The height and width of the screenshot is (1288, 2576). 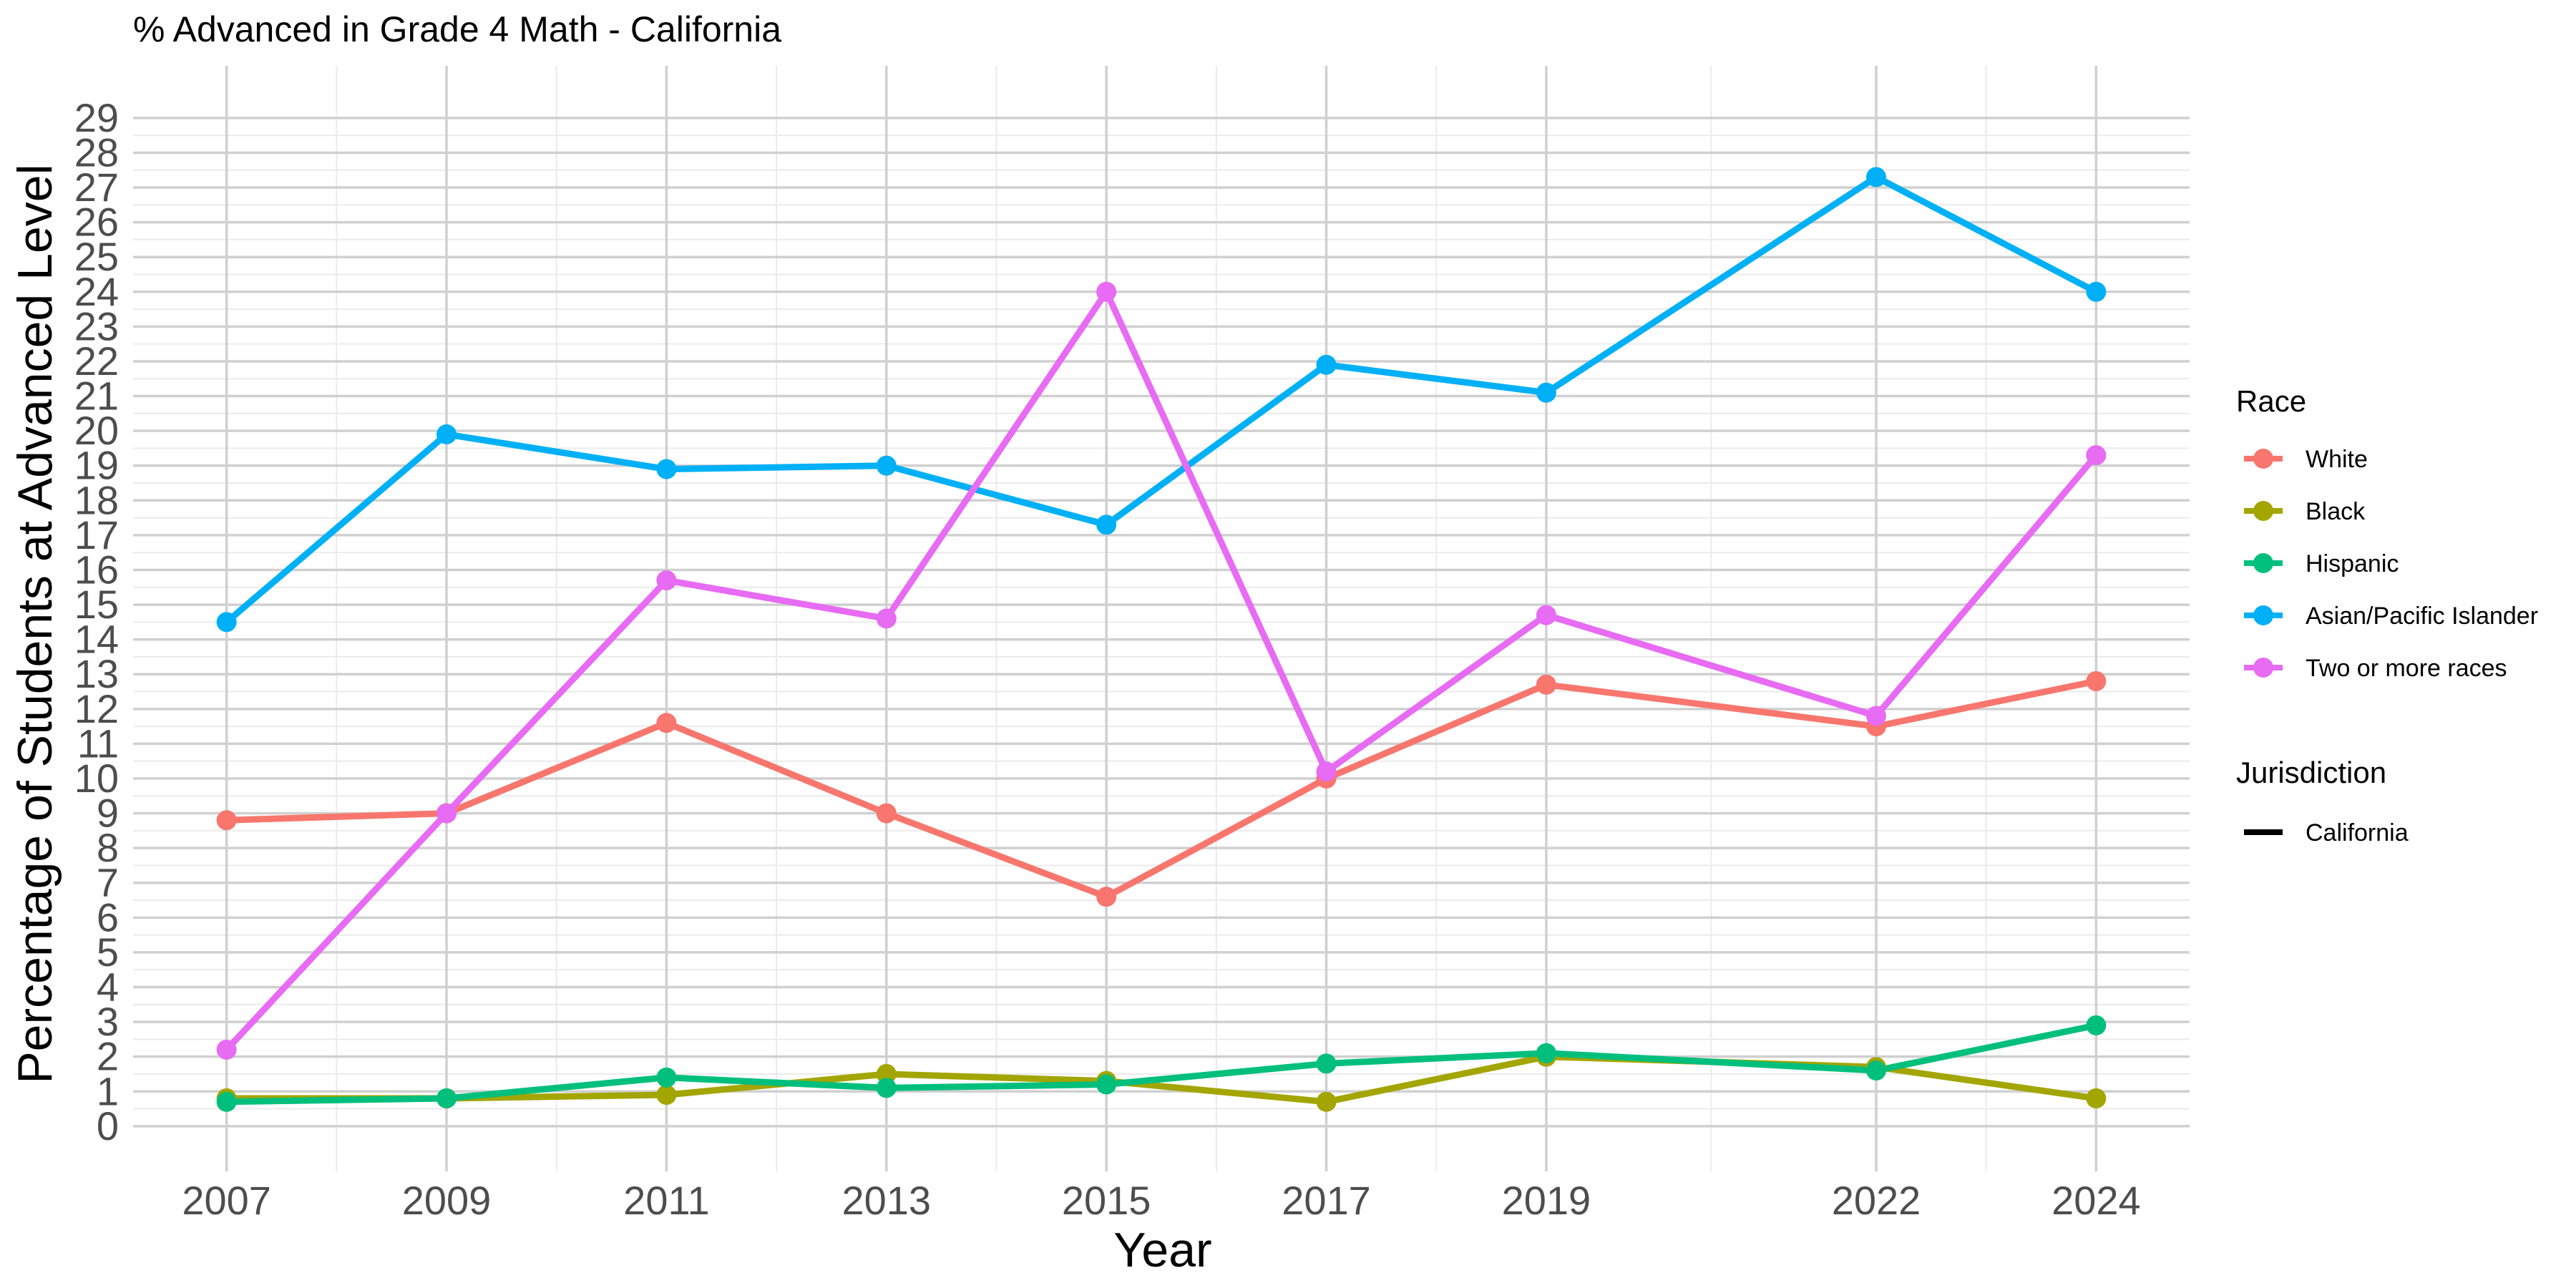 What do you see at coordinates (2422, 616) in the screenshot?
I see `legend-label-asian-pacific-islander: Asian/Pacific Islander` at bounding box center [2422, 616].